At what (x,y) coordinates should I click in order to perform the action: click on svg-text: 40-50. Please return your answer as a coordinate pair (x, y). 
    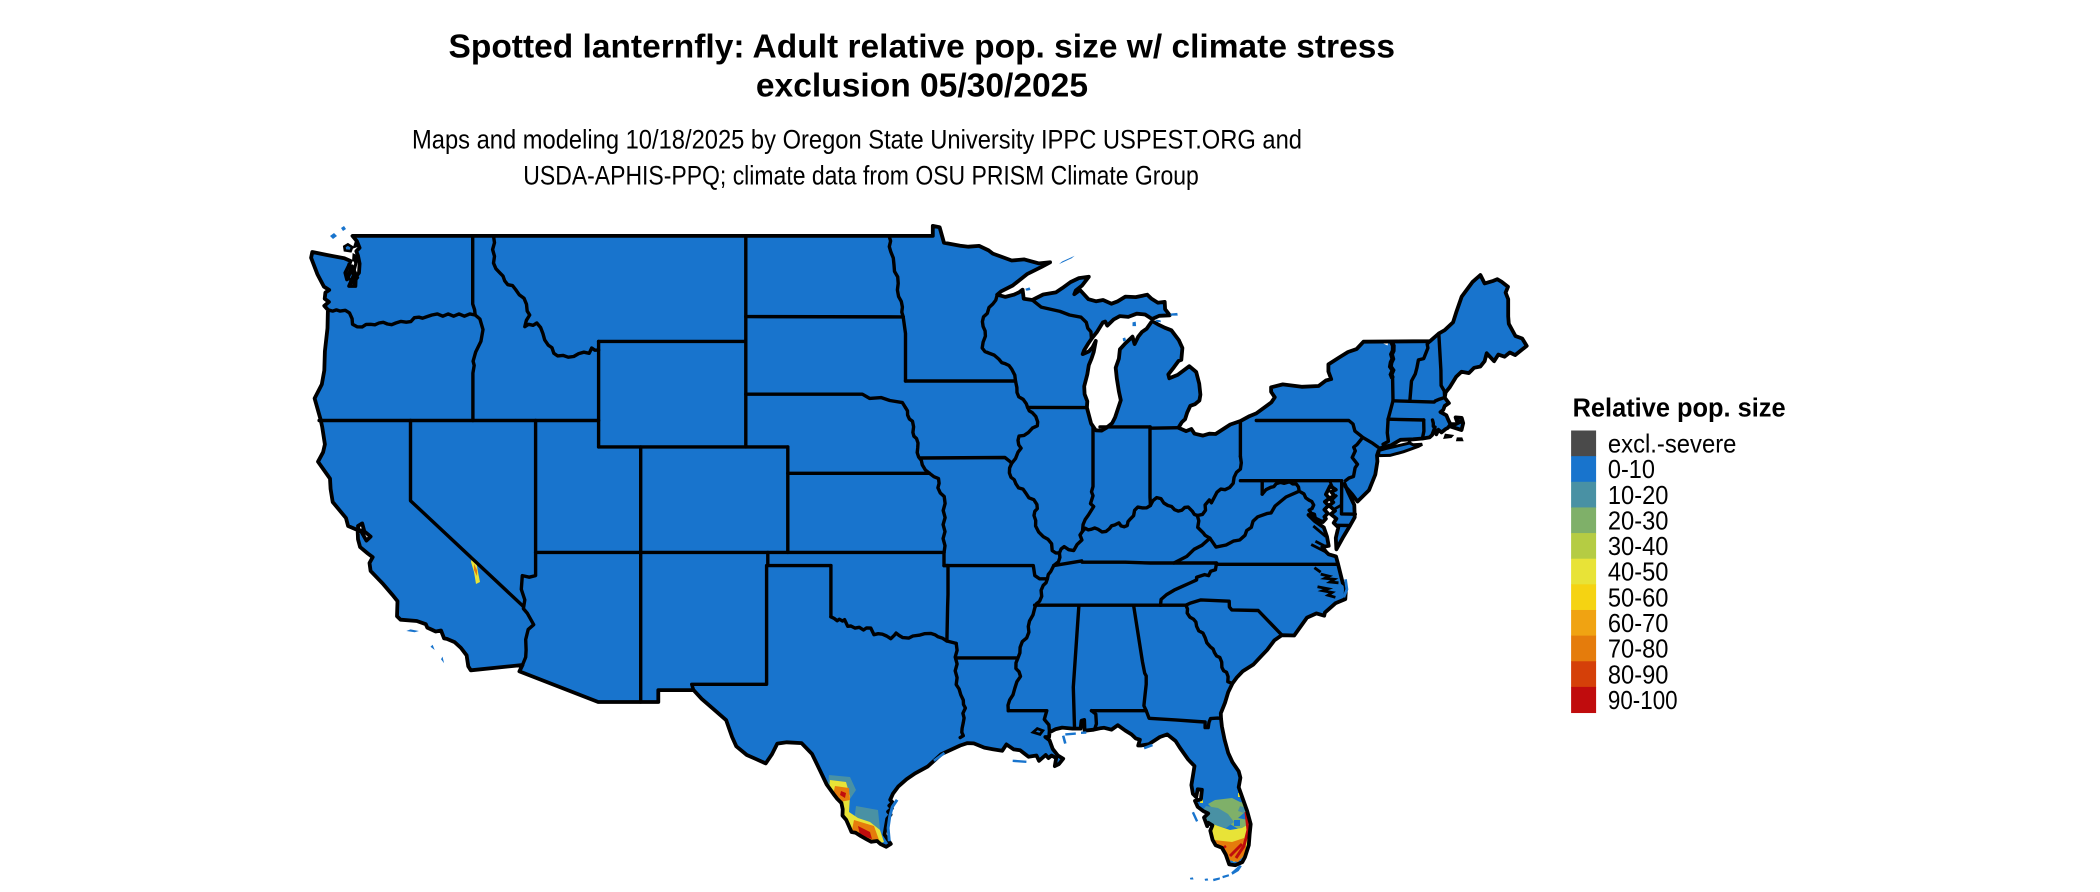
    Looking at the image, I should click on (1638, 572).